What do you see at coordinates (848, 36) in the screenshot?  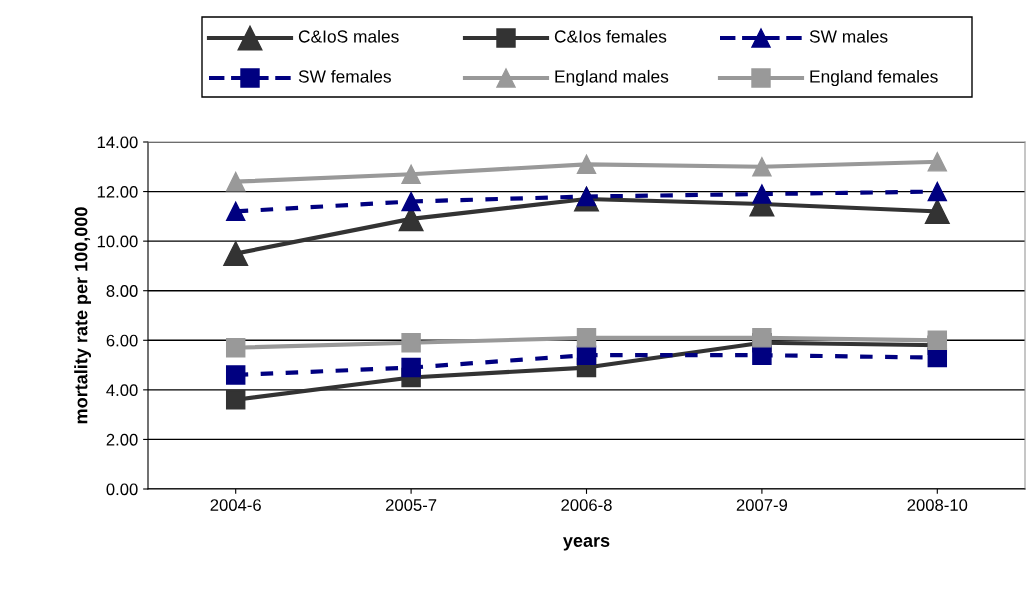 I see `legend-label: SW males` at bounding box center [848, 36].